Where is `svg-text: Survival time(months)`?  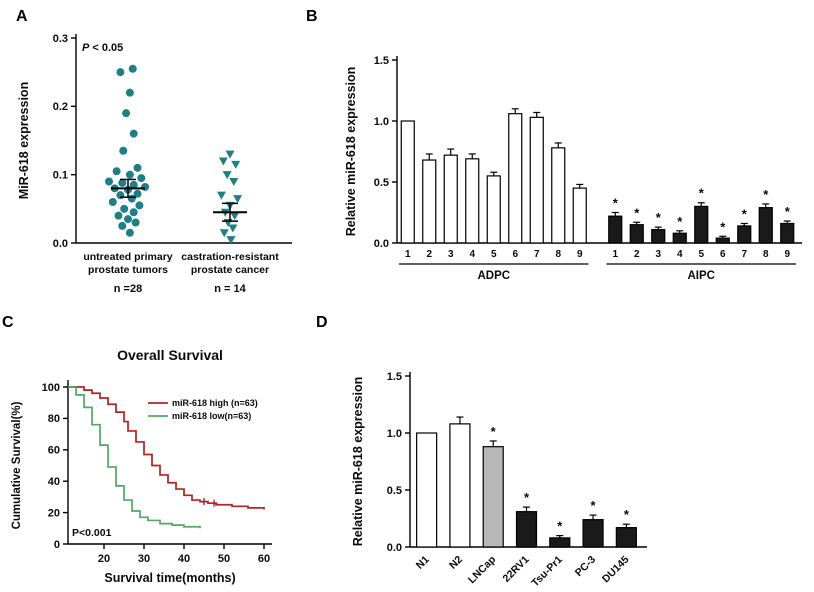 svg-text: Survival time(months) is located at coordinates (169, 578).